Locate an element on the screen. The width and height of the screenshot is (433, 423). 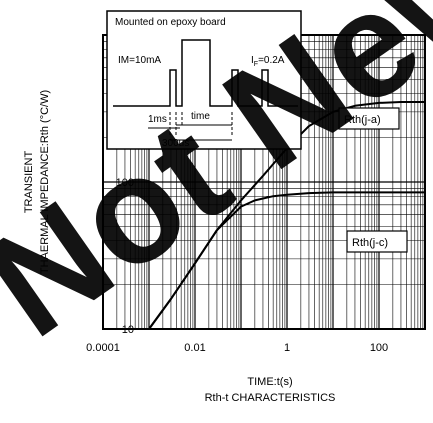
time-label: time is located at coordinates (200, 116).